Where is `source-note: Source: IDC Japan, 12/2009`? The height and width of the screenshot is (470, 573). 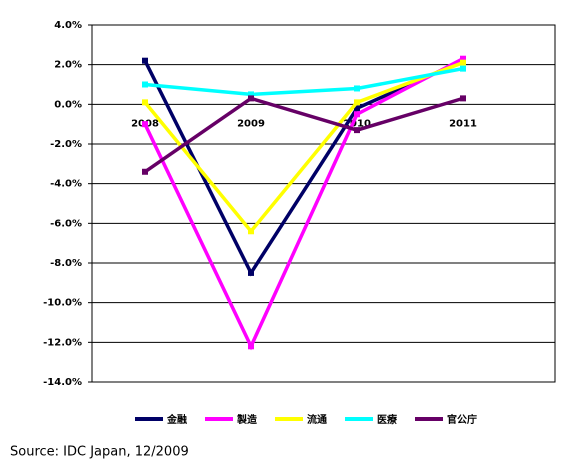
source-note: Source: IDC Japan, 12/2009 is located at coordinates (99, 452).